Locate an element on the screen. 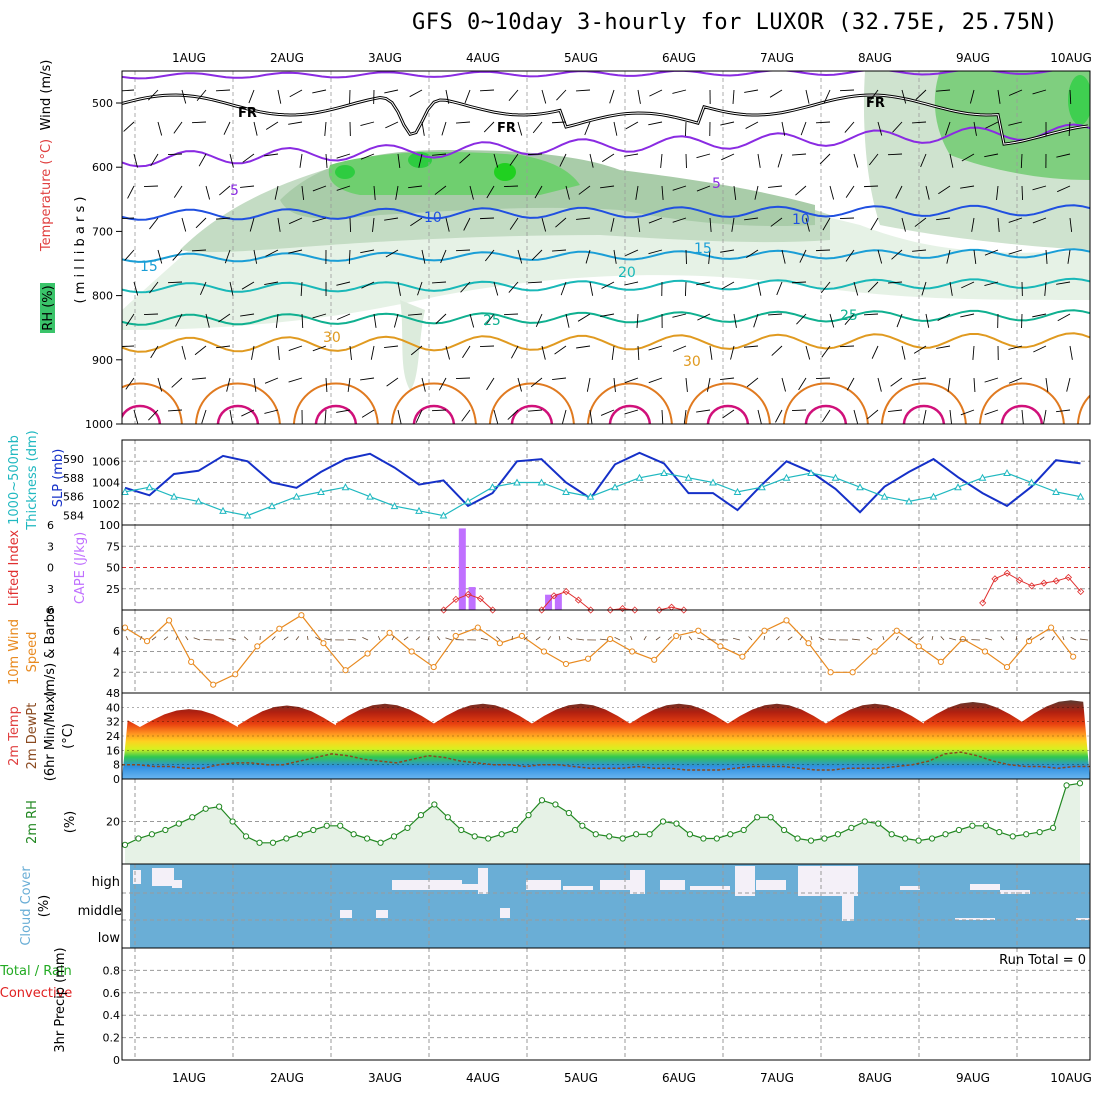  precip-tick-label: 0 is located at coordinates (116, 1060).